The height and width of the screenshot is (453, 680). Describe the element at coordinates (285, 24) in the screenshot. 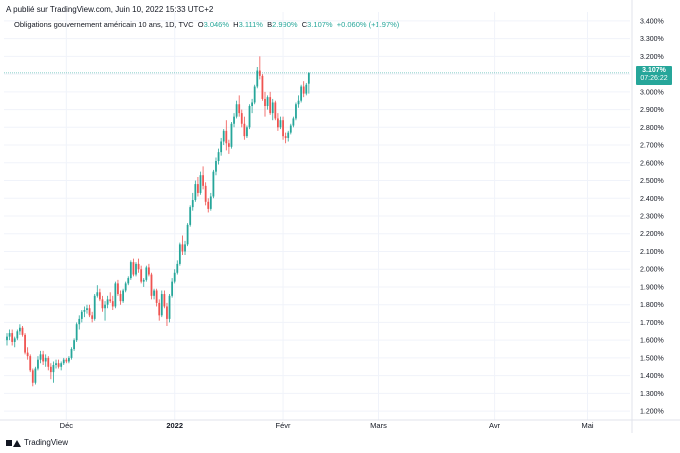

I see `low-value: 2.990%` at that location.